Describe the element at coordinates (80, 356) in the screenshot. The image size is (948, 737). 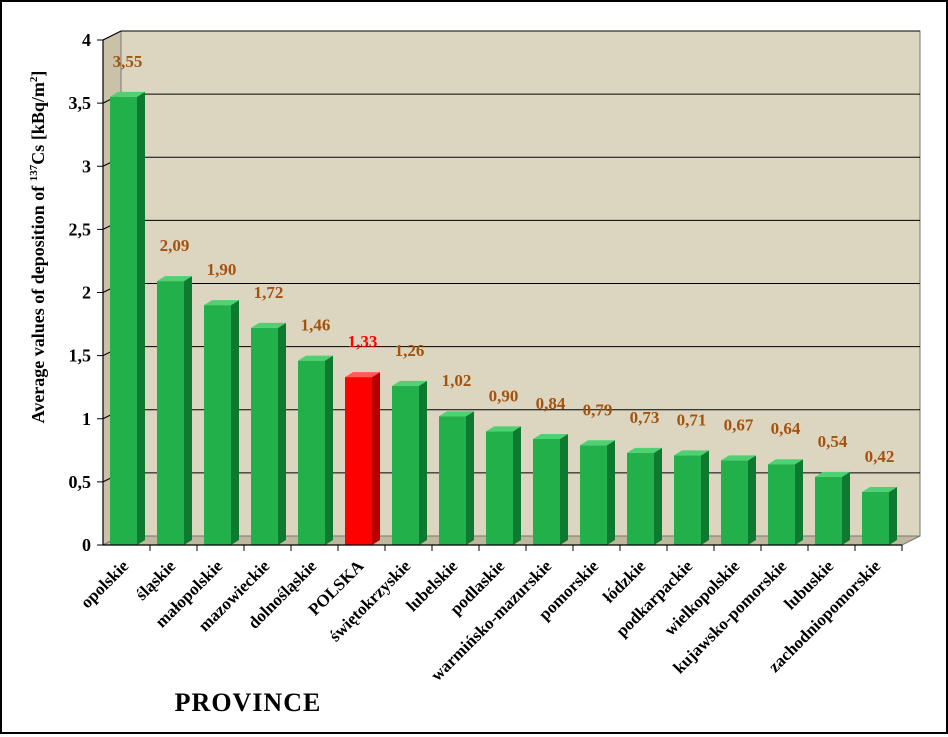
I see `y-tick-label: 1,5` at that location.